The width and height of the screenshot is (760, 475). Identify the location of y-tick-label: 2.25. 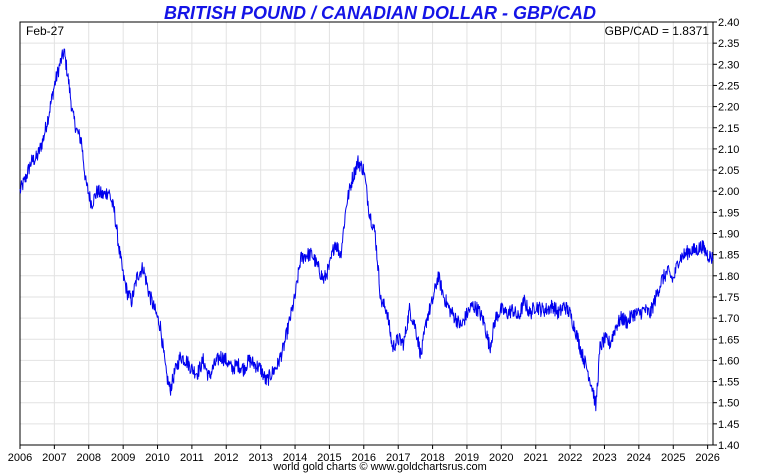
(728, 86).